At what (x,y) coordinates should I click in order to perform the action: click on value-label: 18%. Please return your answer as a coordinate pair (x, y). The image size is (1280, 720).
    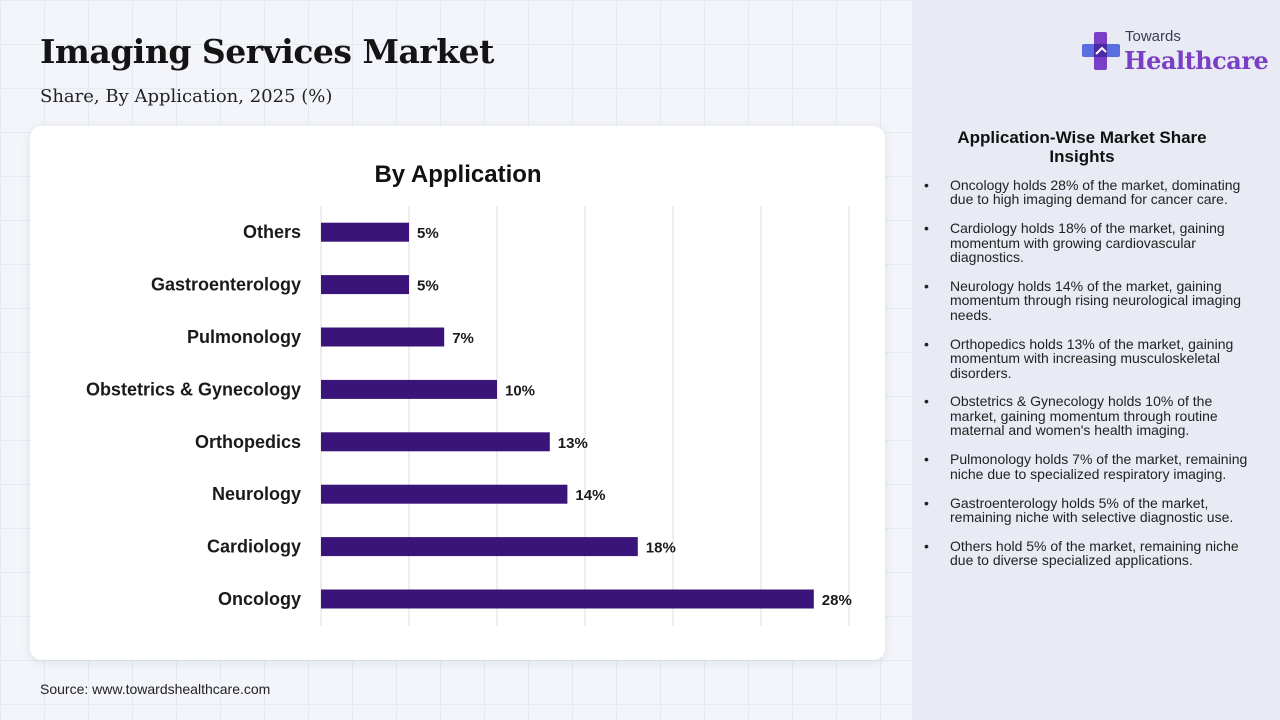
    Looking at the image, I should click on (661, 548).